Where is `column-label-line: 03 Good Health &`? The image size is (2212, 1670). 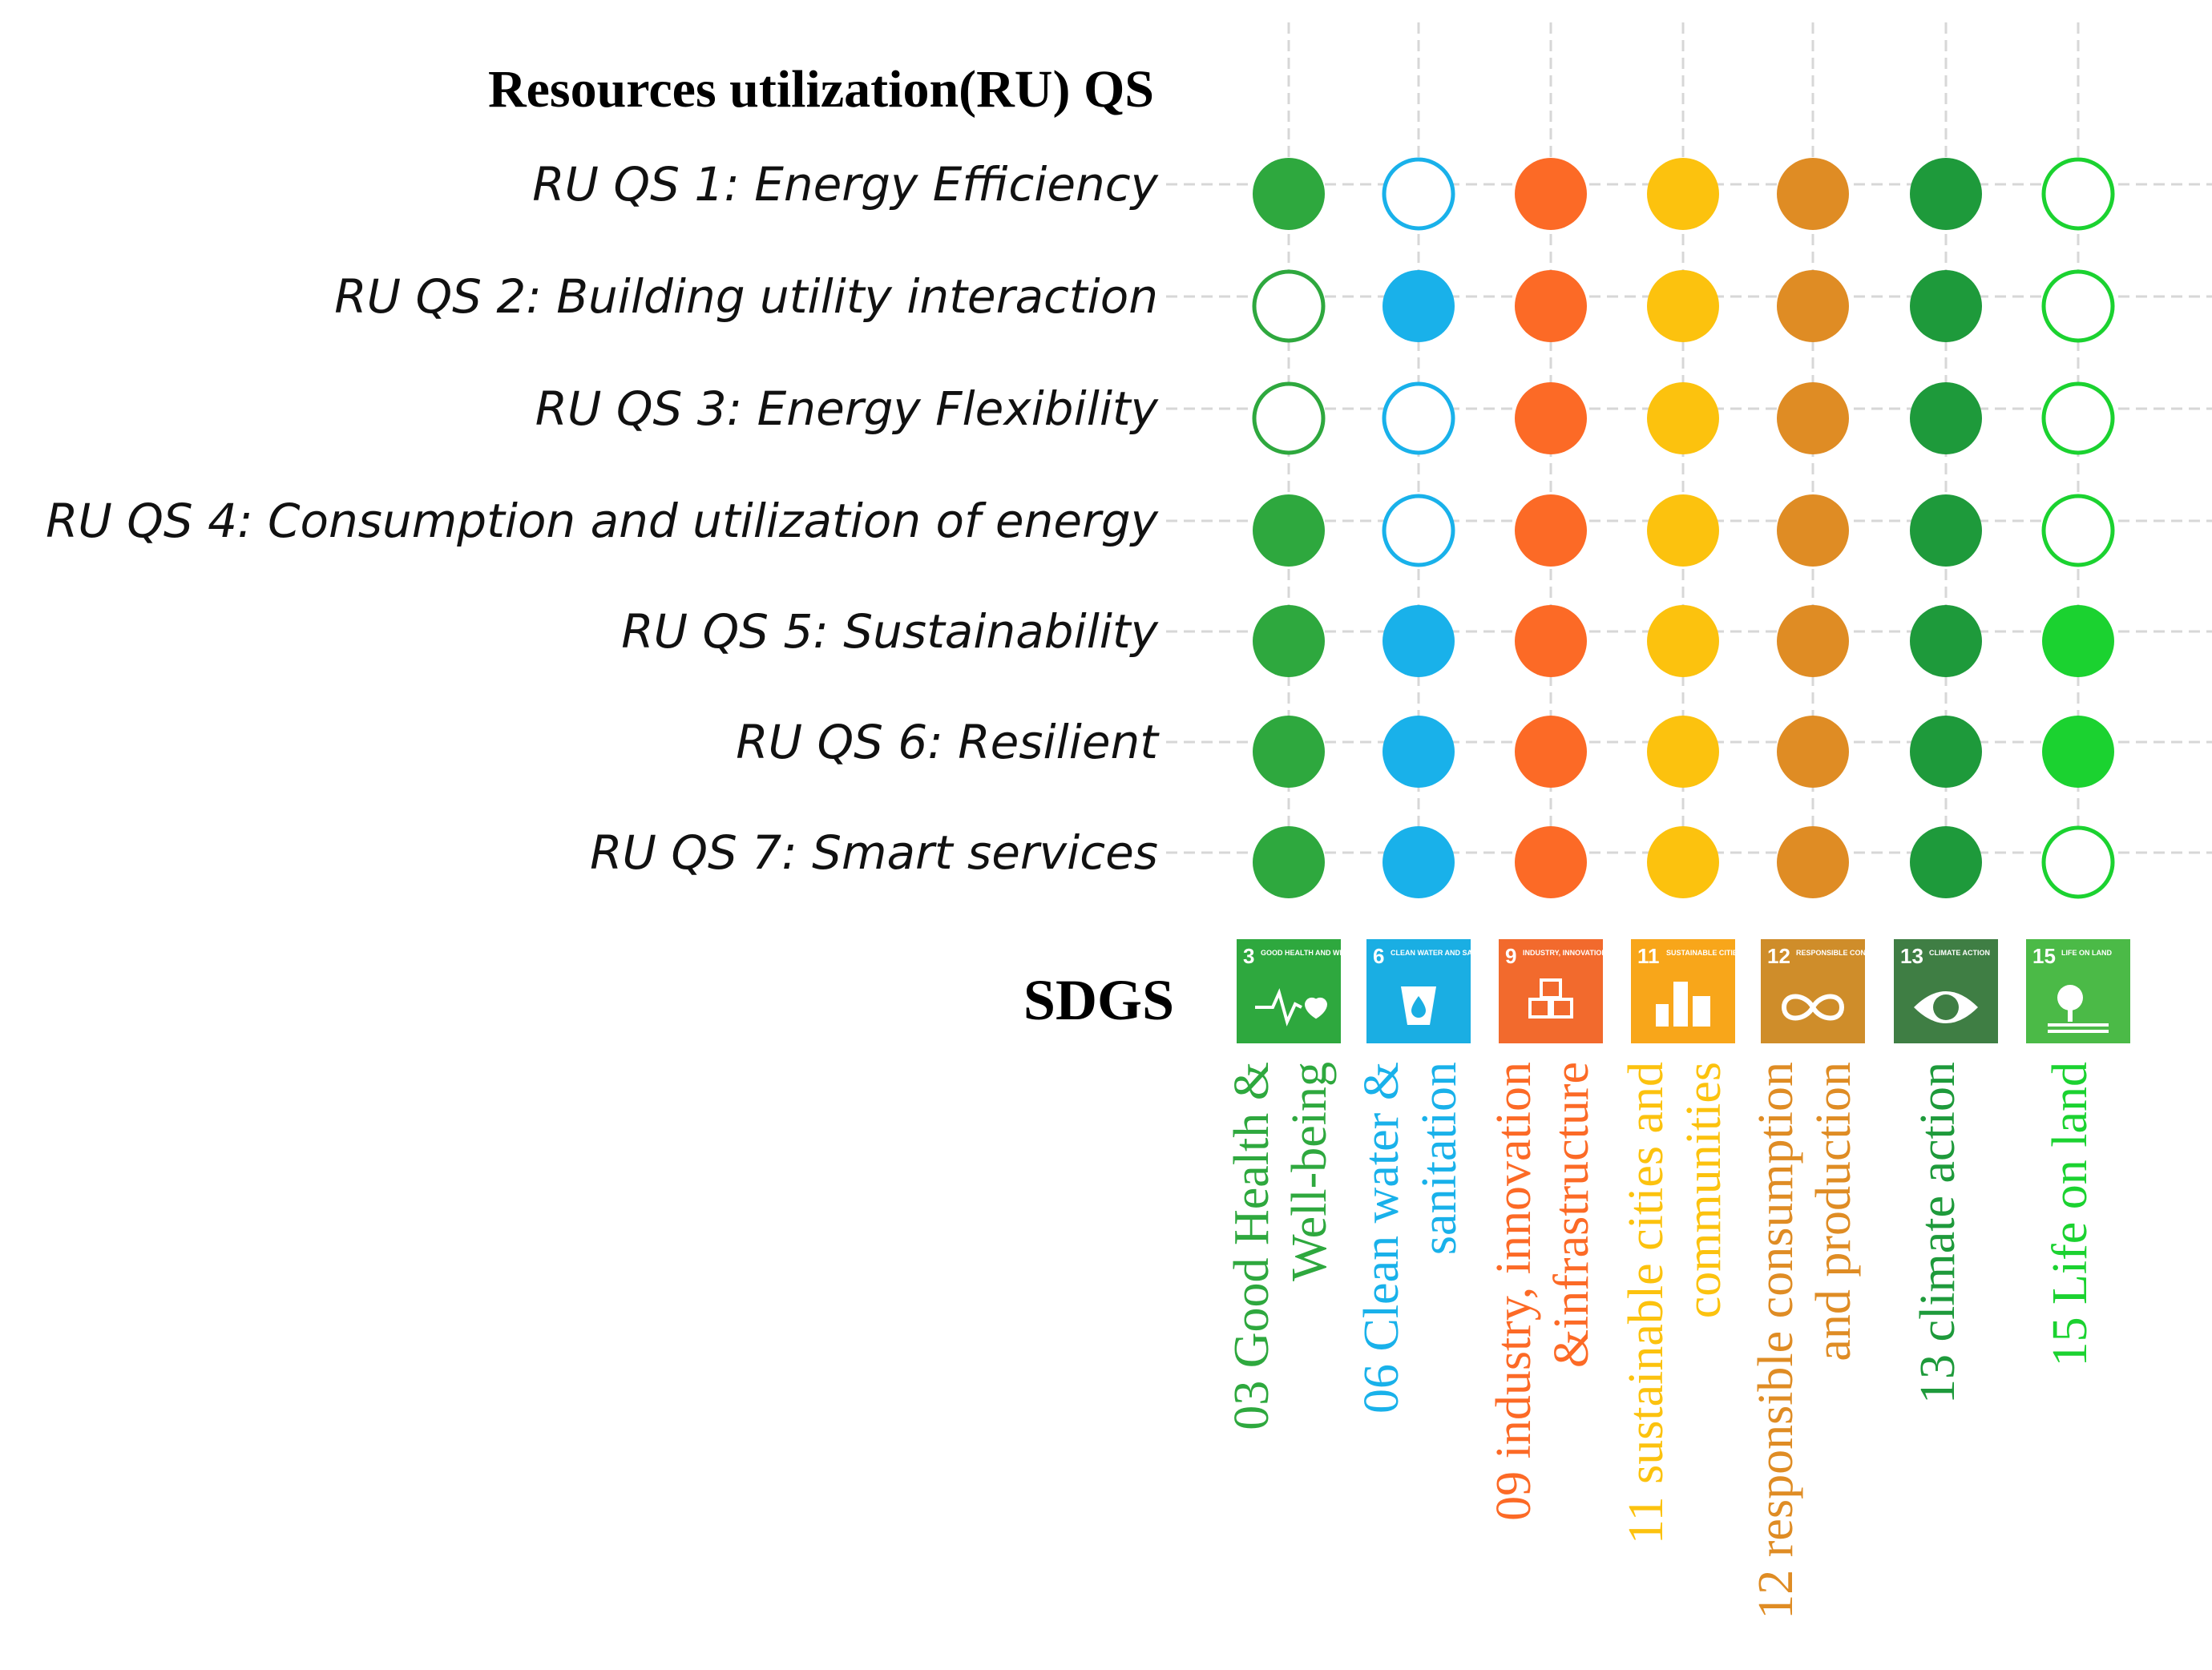 column-label-line: 03 Good Health & is located at coordinates (1252, 1246).